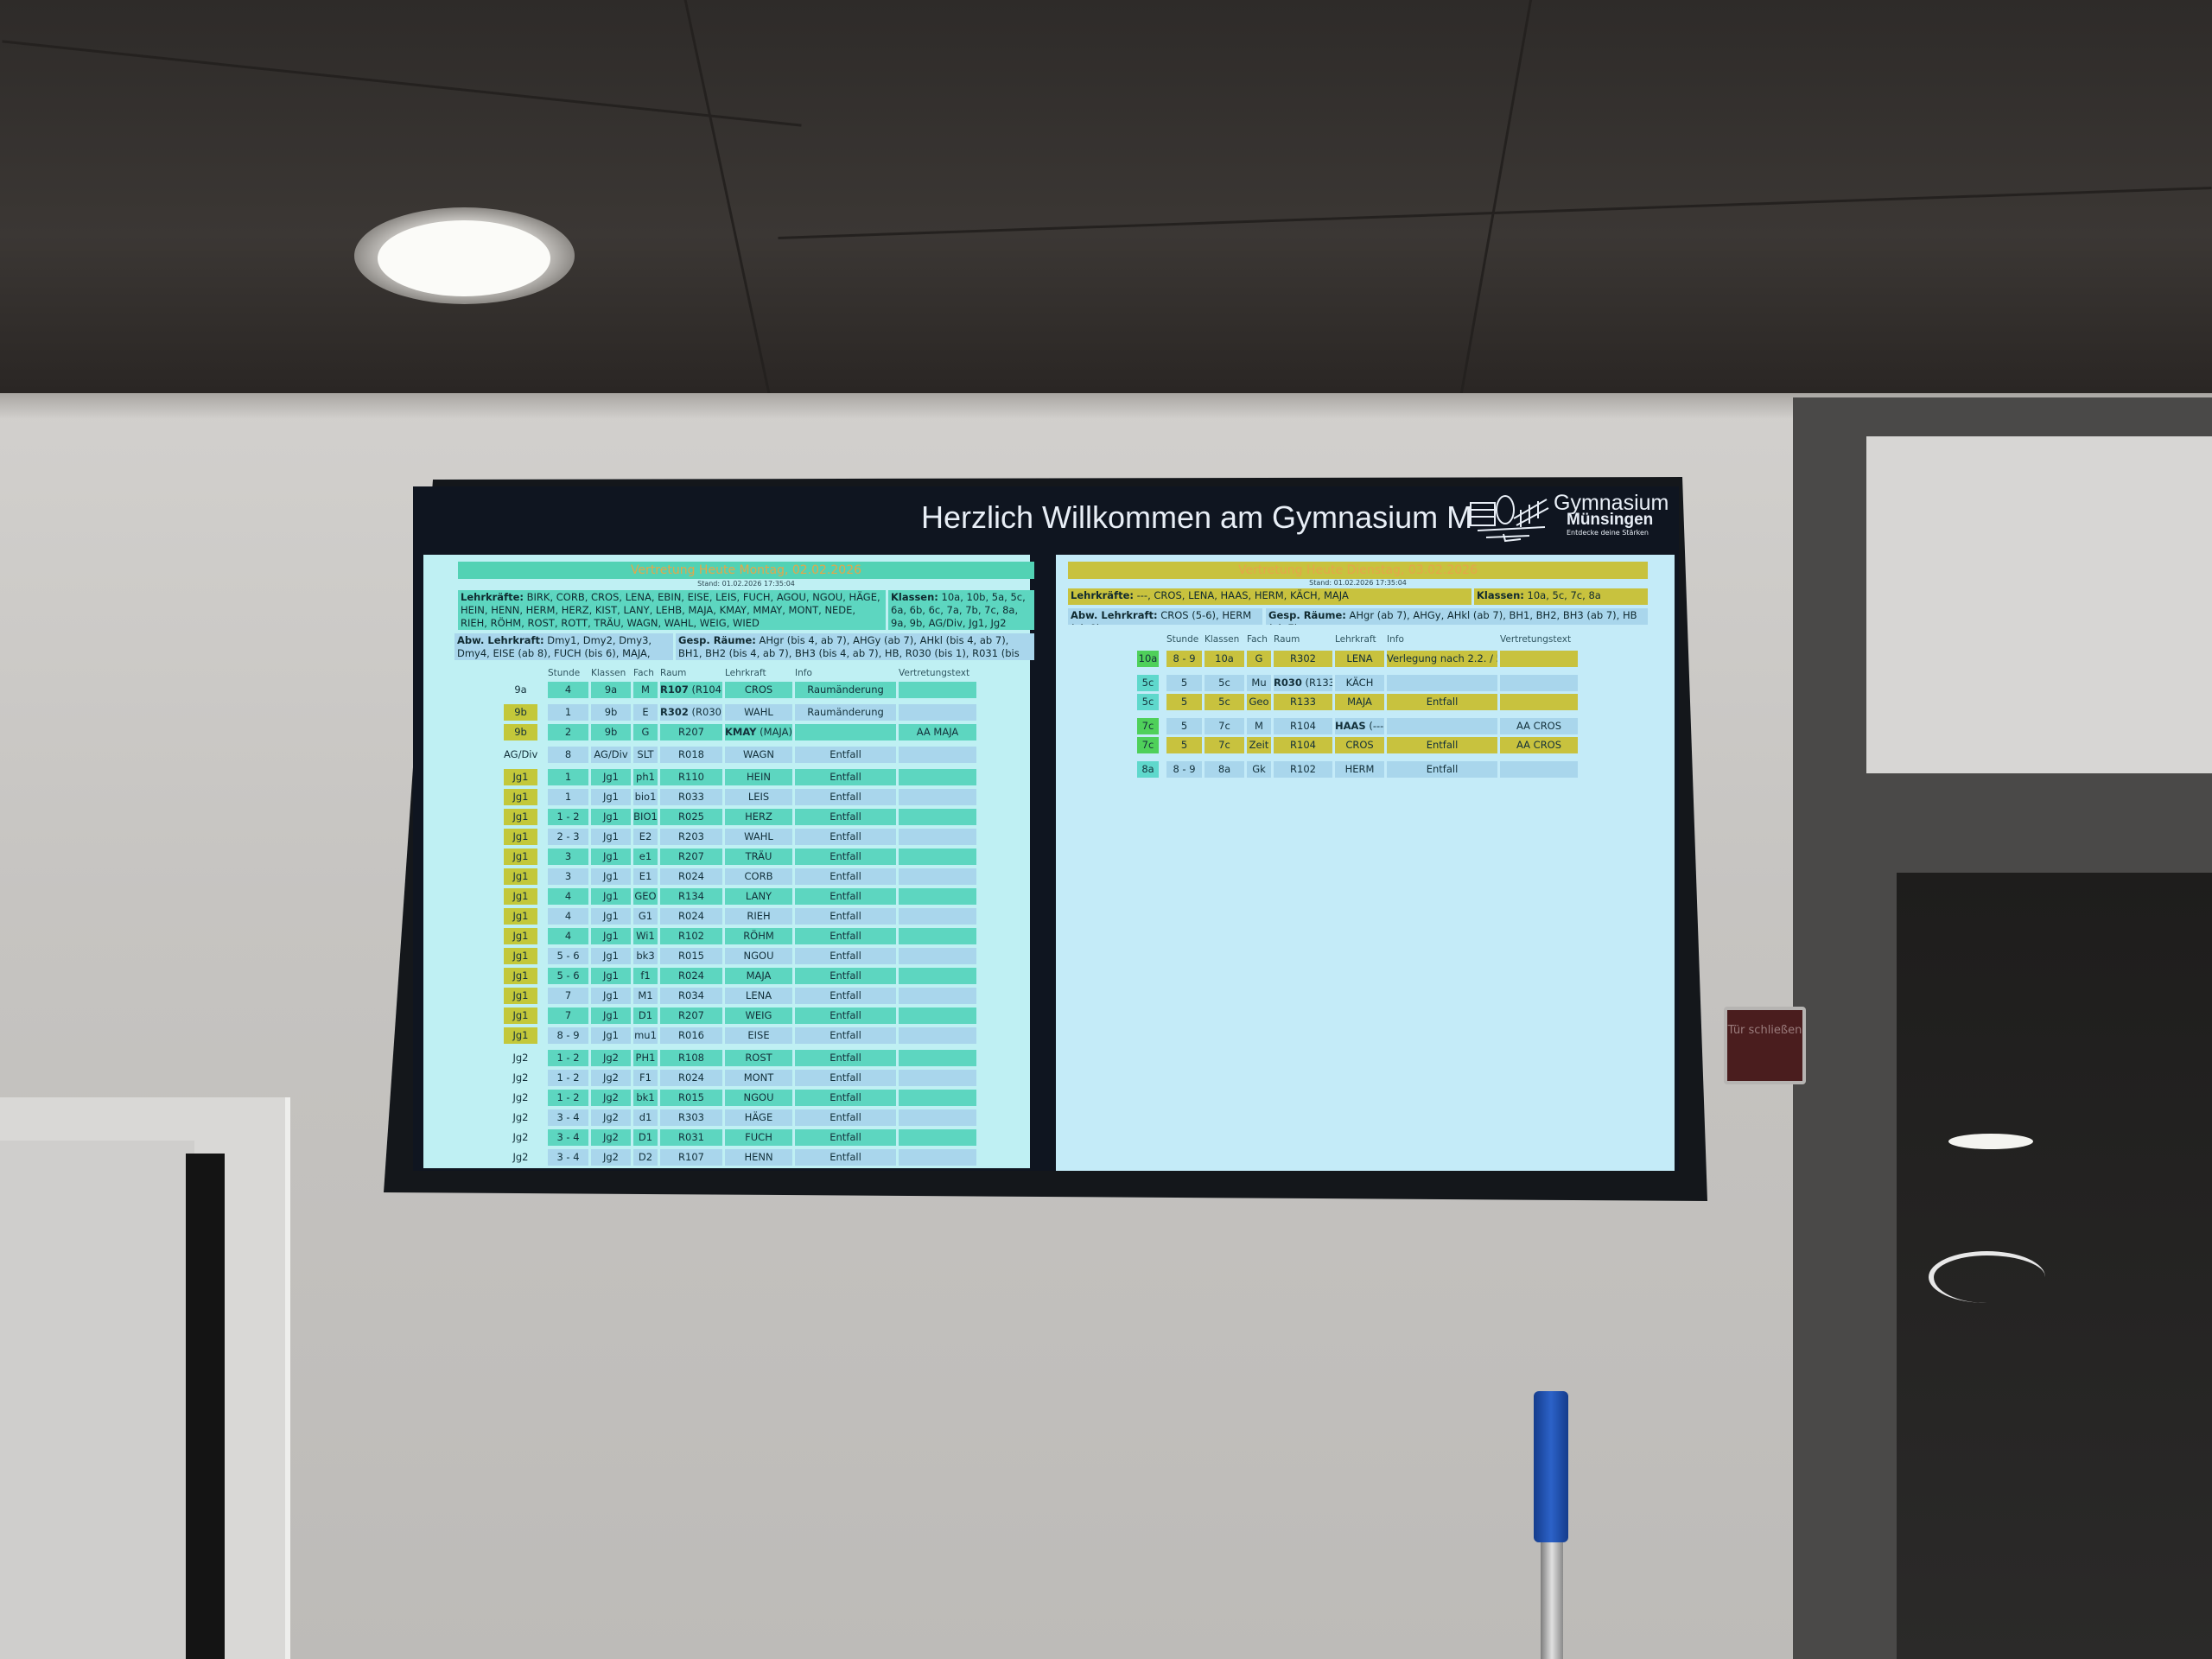 Image resolution: width=2212 pixels, height=1659 pixels. Describe the element at coordinates (1765, 1045) in the screenshot. I see `door-sign: Tür schließen` at that location.